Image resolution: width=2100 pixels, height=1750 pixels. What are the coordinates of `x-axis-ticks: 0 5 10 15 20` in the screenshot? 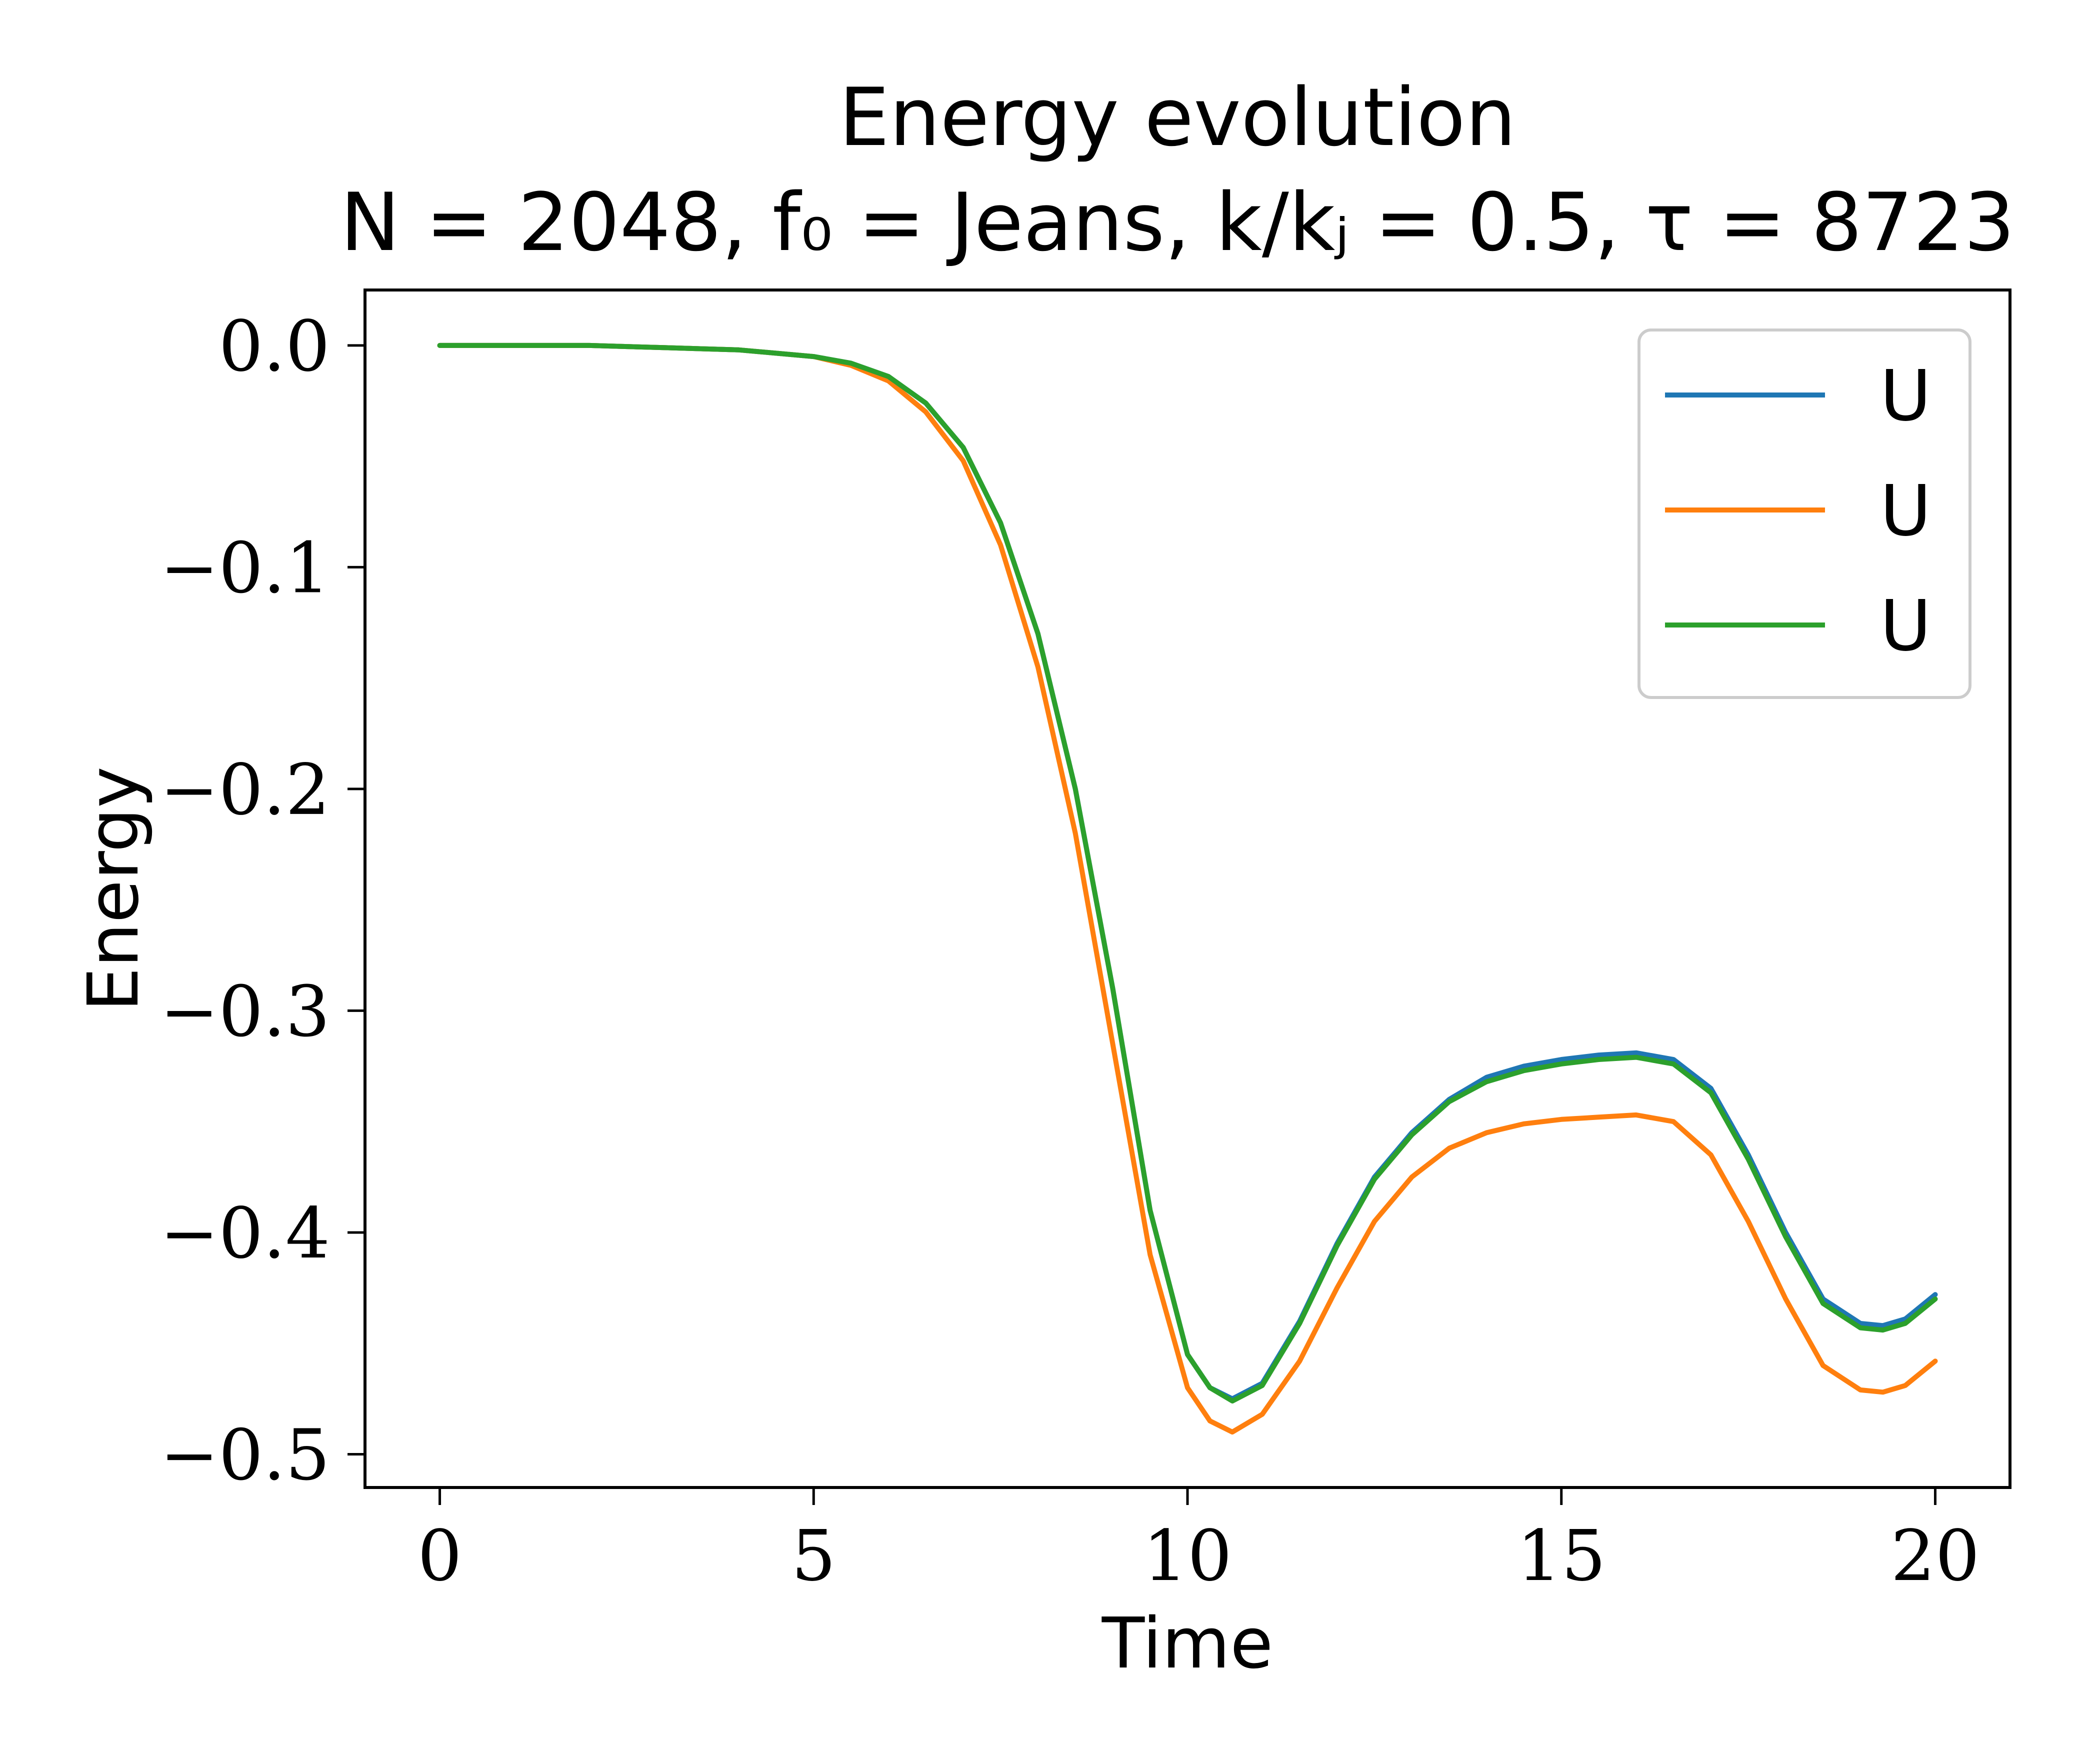 It's located at (1199, 1542).